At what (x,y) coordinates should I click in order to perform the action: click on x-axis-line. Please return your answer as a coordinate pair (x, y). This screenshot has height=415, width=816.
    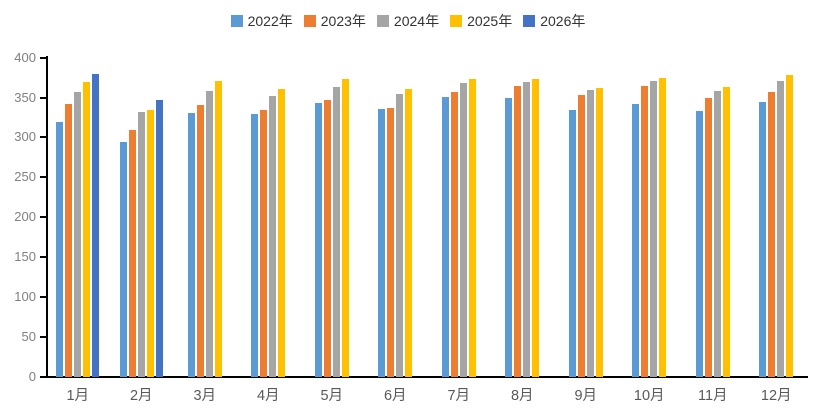
    Looking at the image, I should click on (427, 377).